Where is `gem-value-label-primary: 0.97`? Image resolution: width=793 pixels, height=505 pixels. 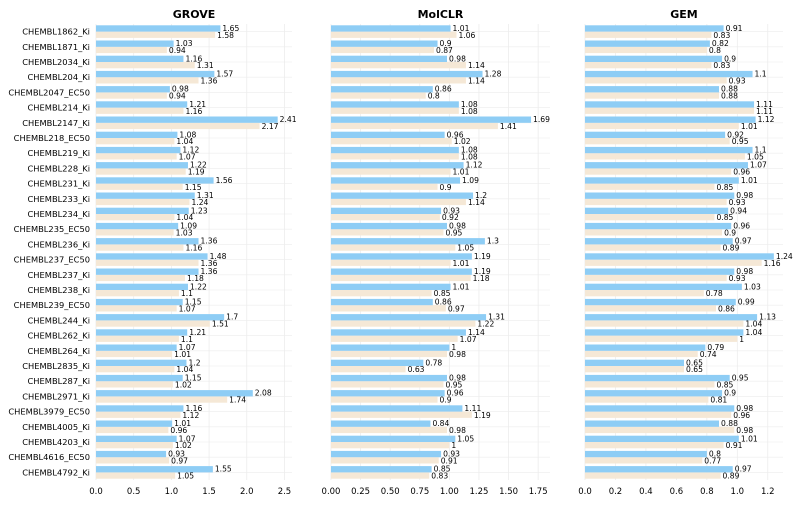 gem-value-label-primary: 0.97 is located at coordinates (743, 469).